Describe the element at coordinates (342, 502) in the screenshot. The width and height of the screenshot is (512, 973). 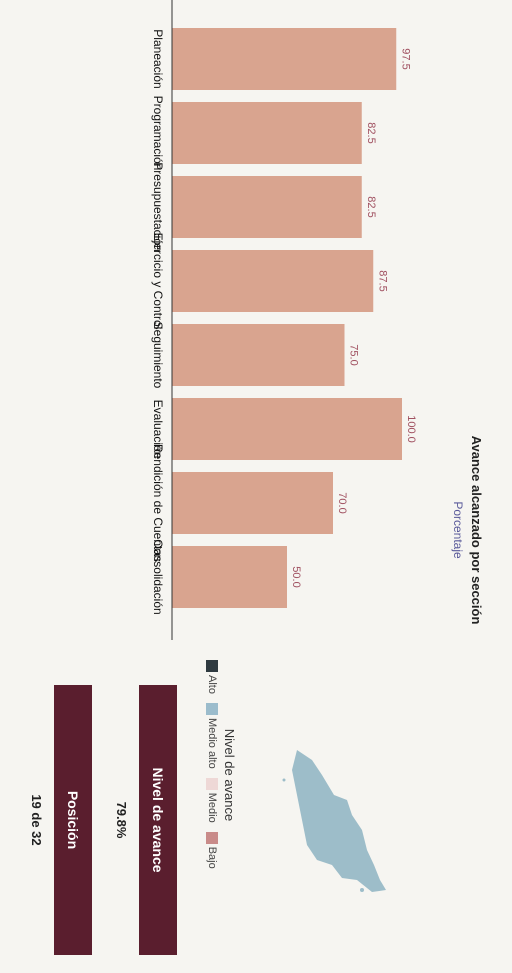
I see `value-label: 70.0` at that location.